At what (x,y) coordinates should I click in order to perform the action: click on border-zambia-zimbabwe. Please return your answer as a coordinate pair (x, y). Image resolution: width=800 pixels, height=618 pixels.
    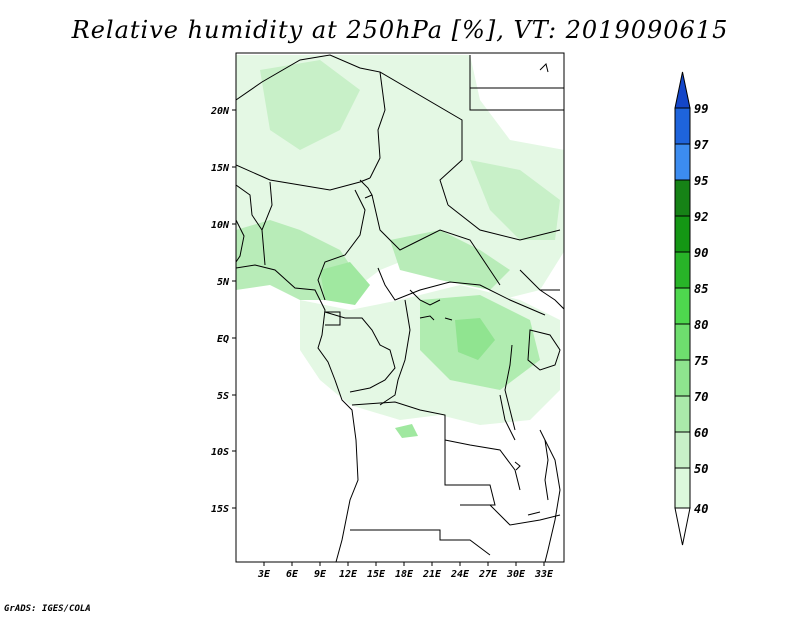
    Looking at the image, I should click on (525, 515).